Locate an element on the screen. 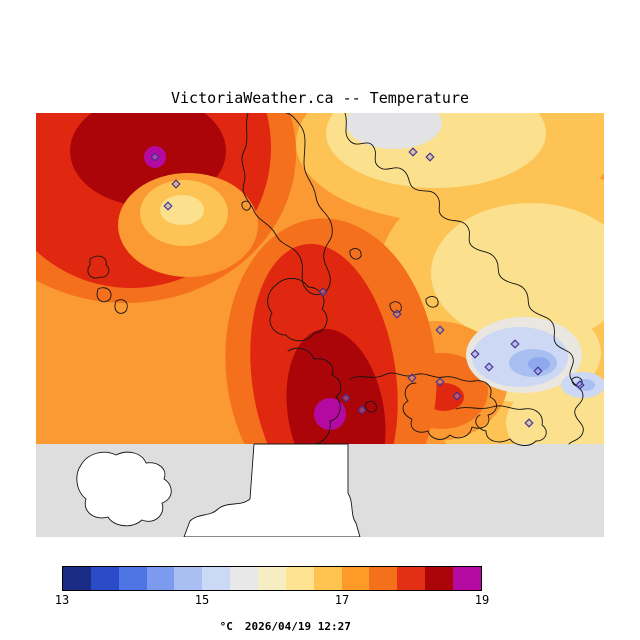  colorbar-tick: 19 is located at coordinates (482, 600).